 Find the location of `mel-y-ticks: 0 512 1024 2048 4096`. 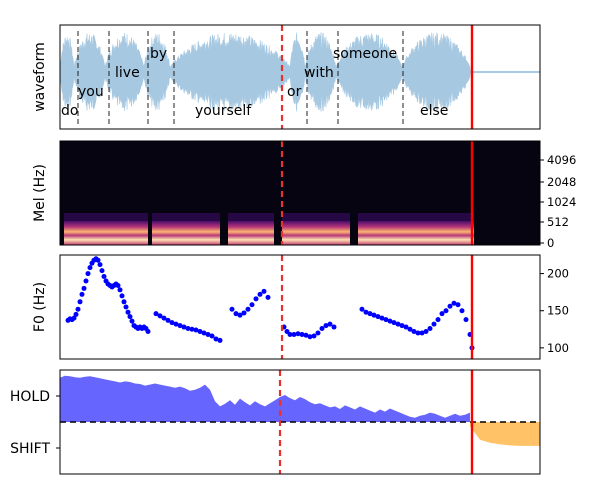

mel-y-ticks: 0 512 1024 2048 4096 is located at coordinates (558, 201).